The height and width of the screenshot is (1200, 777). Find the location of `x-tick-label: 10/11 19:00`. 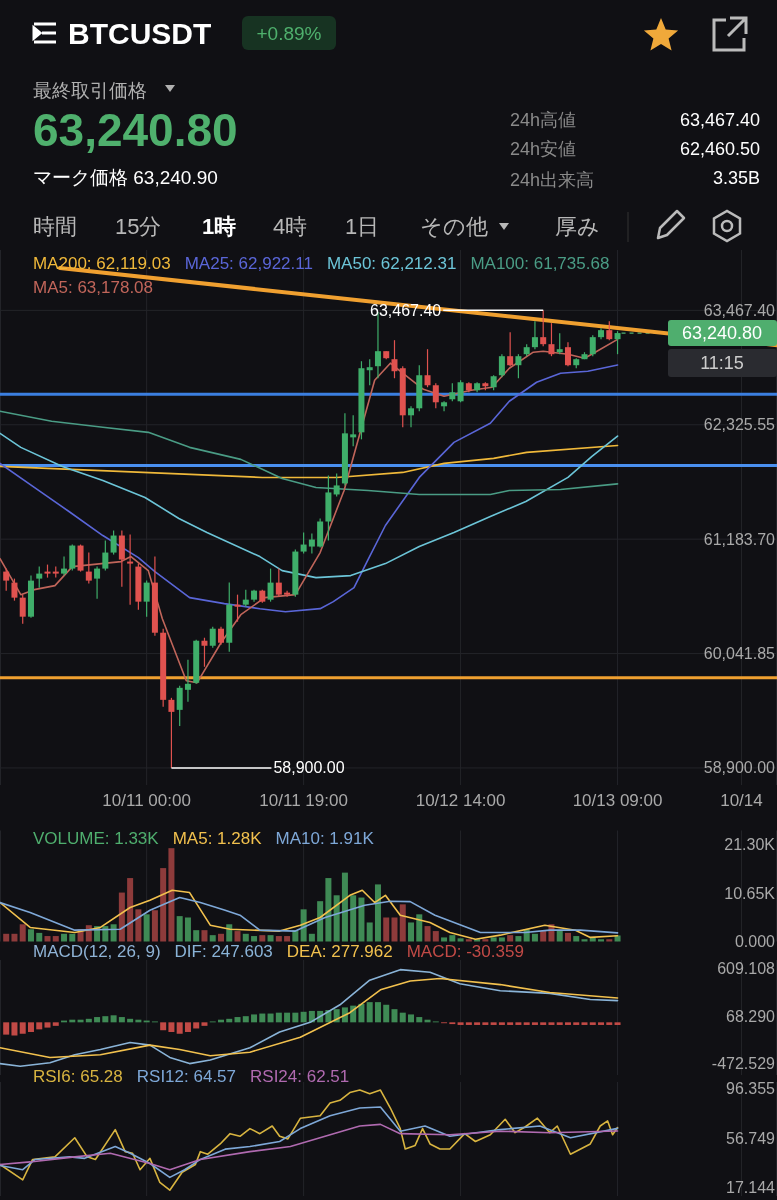

x-tick-label: 10/11 19:00 is located at coordinates (303, 800).